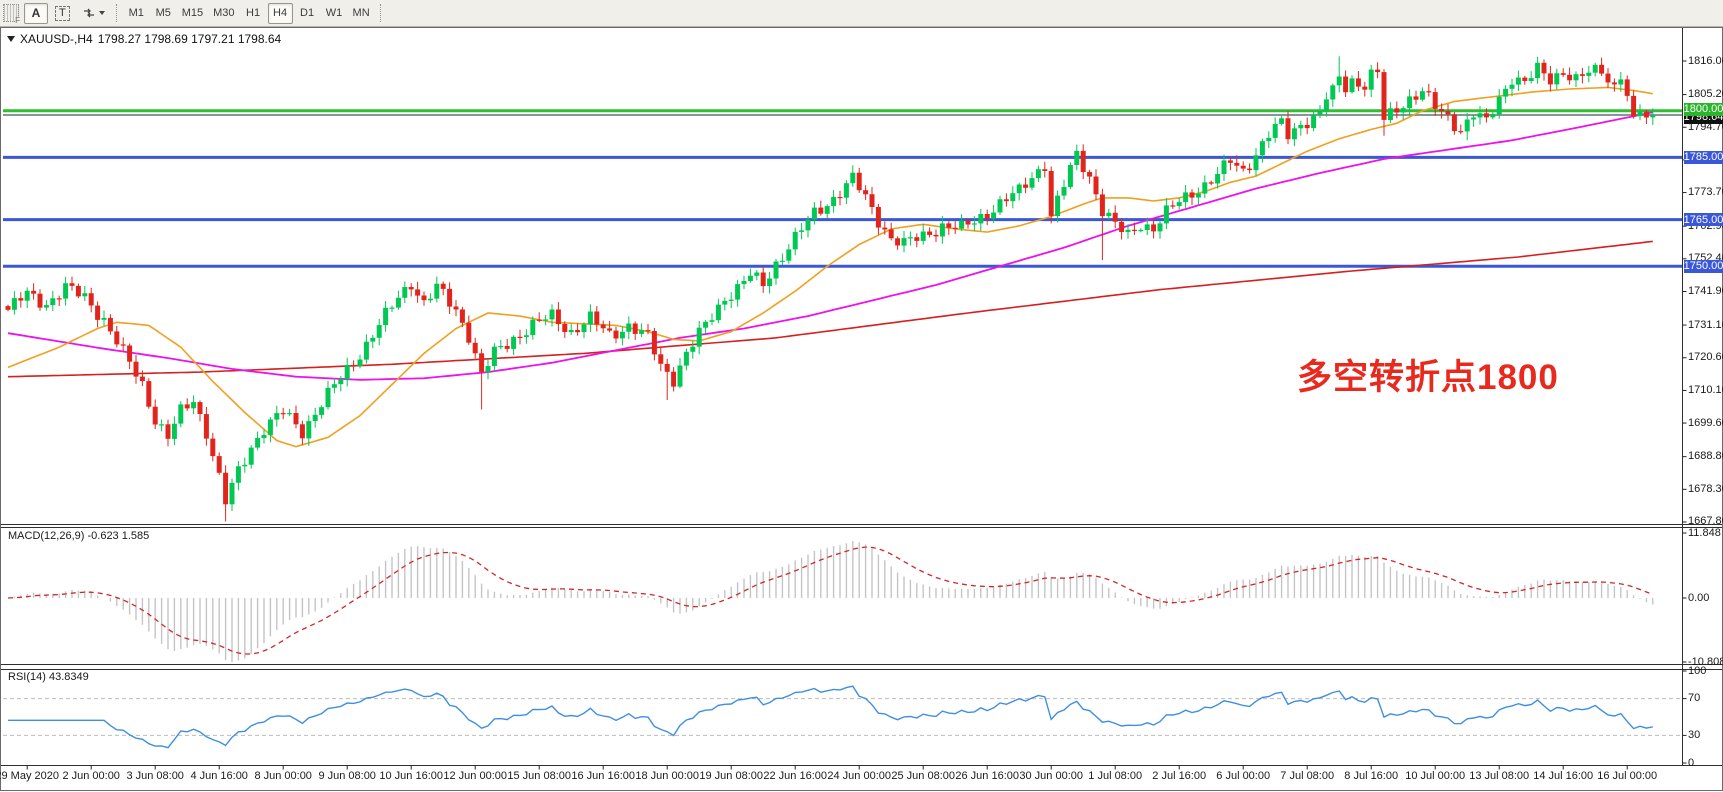 The height and width of the screenshot is (792, 1723). I want to click on timeframe-button-m1: M1, so click(136, 13).